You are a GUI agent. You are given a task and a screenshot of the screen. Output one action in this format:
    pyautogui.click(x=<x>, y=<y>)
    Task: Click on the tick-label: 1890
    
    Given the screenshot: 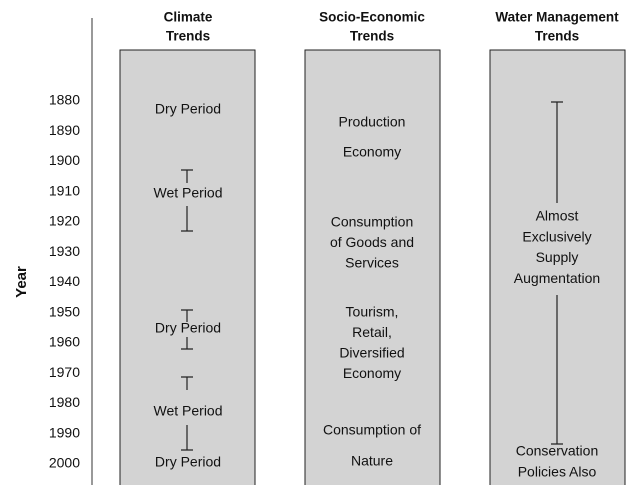 What is the action you would take?
    pyautogui.click(x=64, y=130)
    